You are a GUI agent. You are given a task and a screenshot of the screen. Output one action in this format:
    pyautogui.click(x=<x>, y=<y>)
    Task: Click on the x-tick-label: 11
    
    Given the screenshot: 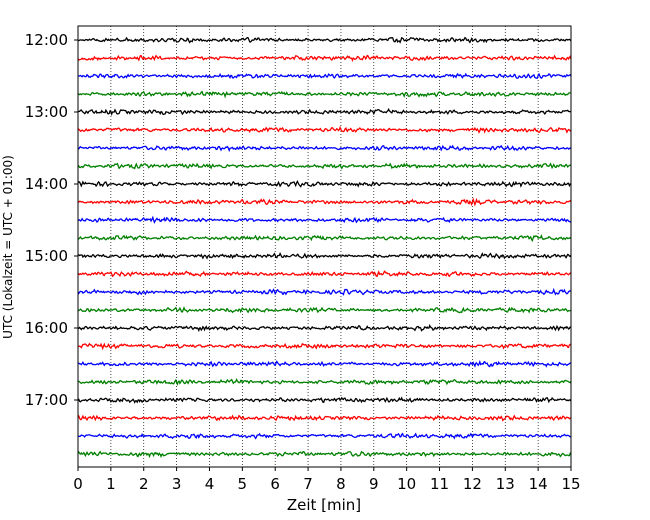 What is the action you would take?
    pyautogui.click(x=439, y=484)
    